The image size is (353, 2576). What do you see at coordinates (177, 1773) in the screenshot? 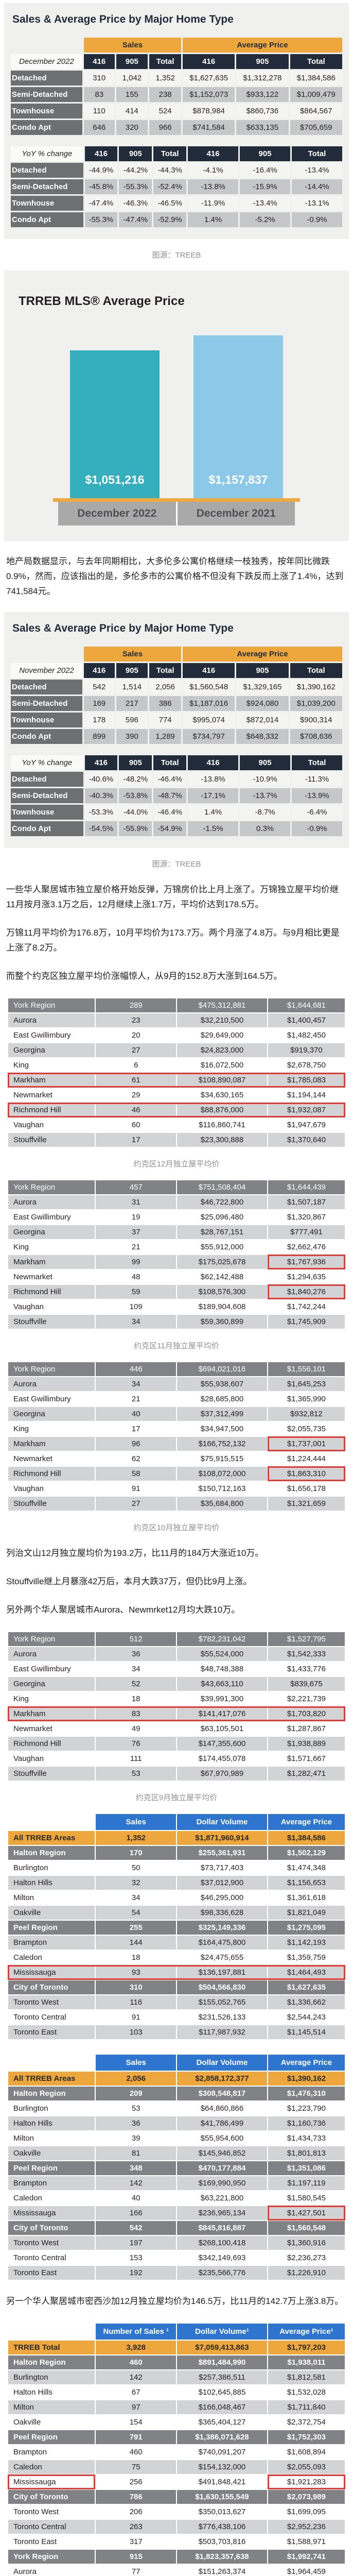
I see `table-row: Stouffville 53 $67,970,989 $1,282,471` at bounding box center [177, 1773].